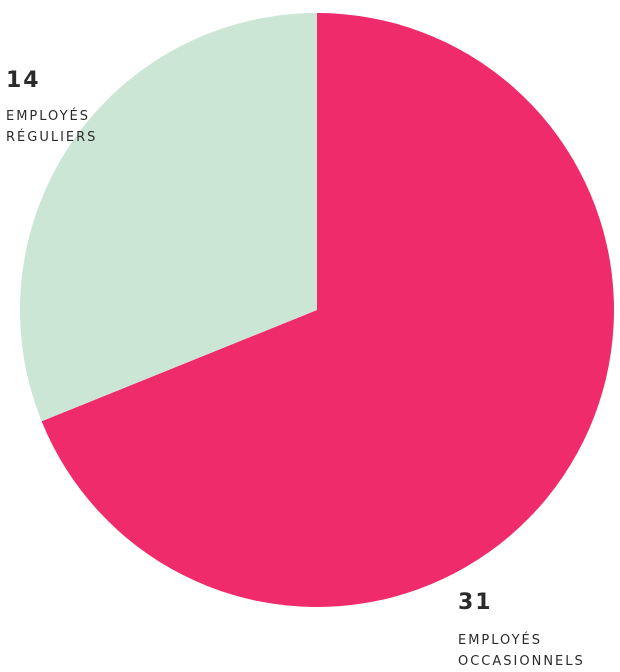 The width and height of the screenshot is (620, 672). Describe the element at coordinates (51, 108) in the screenshot. I see `slice-label-regular: 14 EMPLOYÉS RÉGULIERS` at that location.